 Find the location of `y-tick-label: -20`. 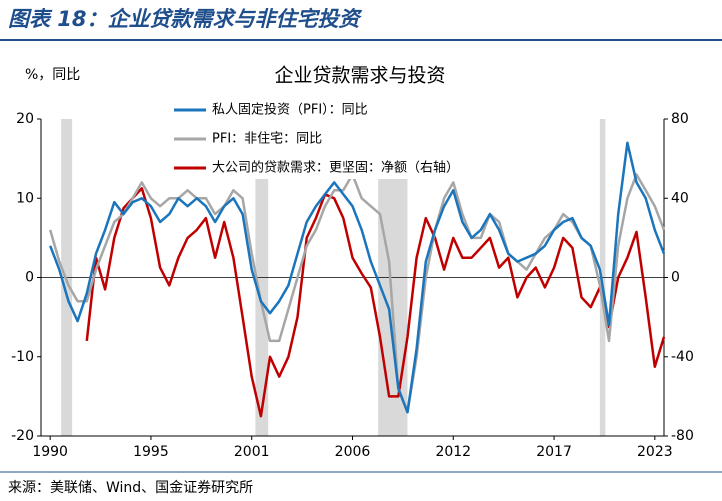

y-tick-label: -20 is located at coordinates (22, 436).